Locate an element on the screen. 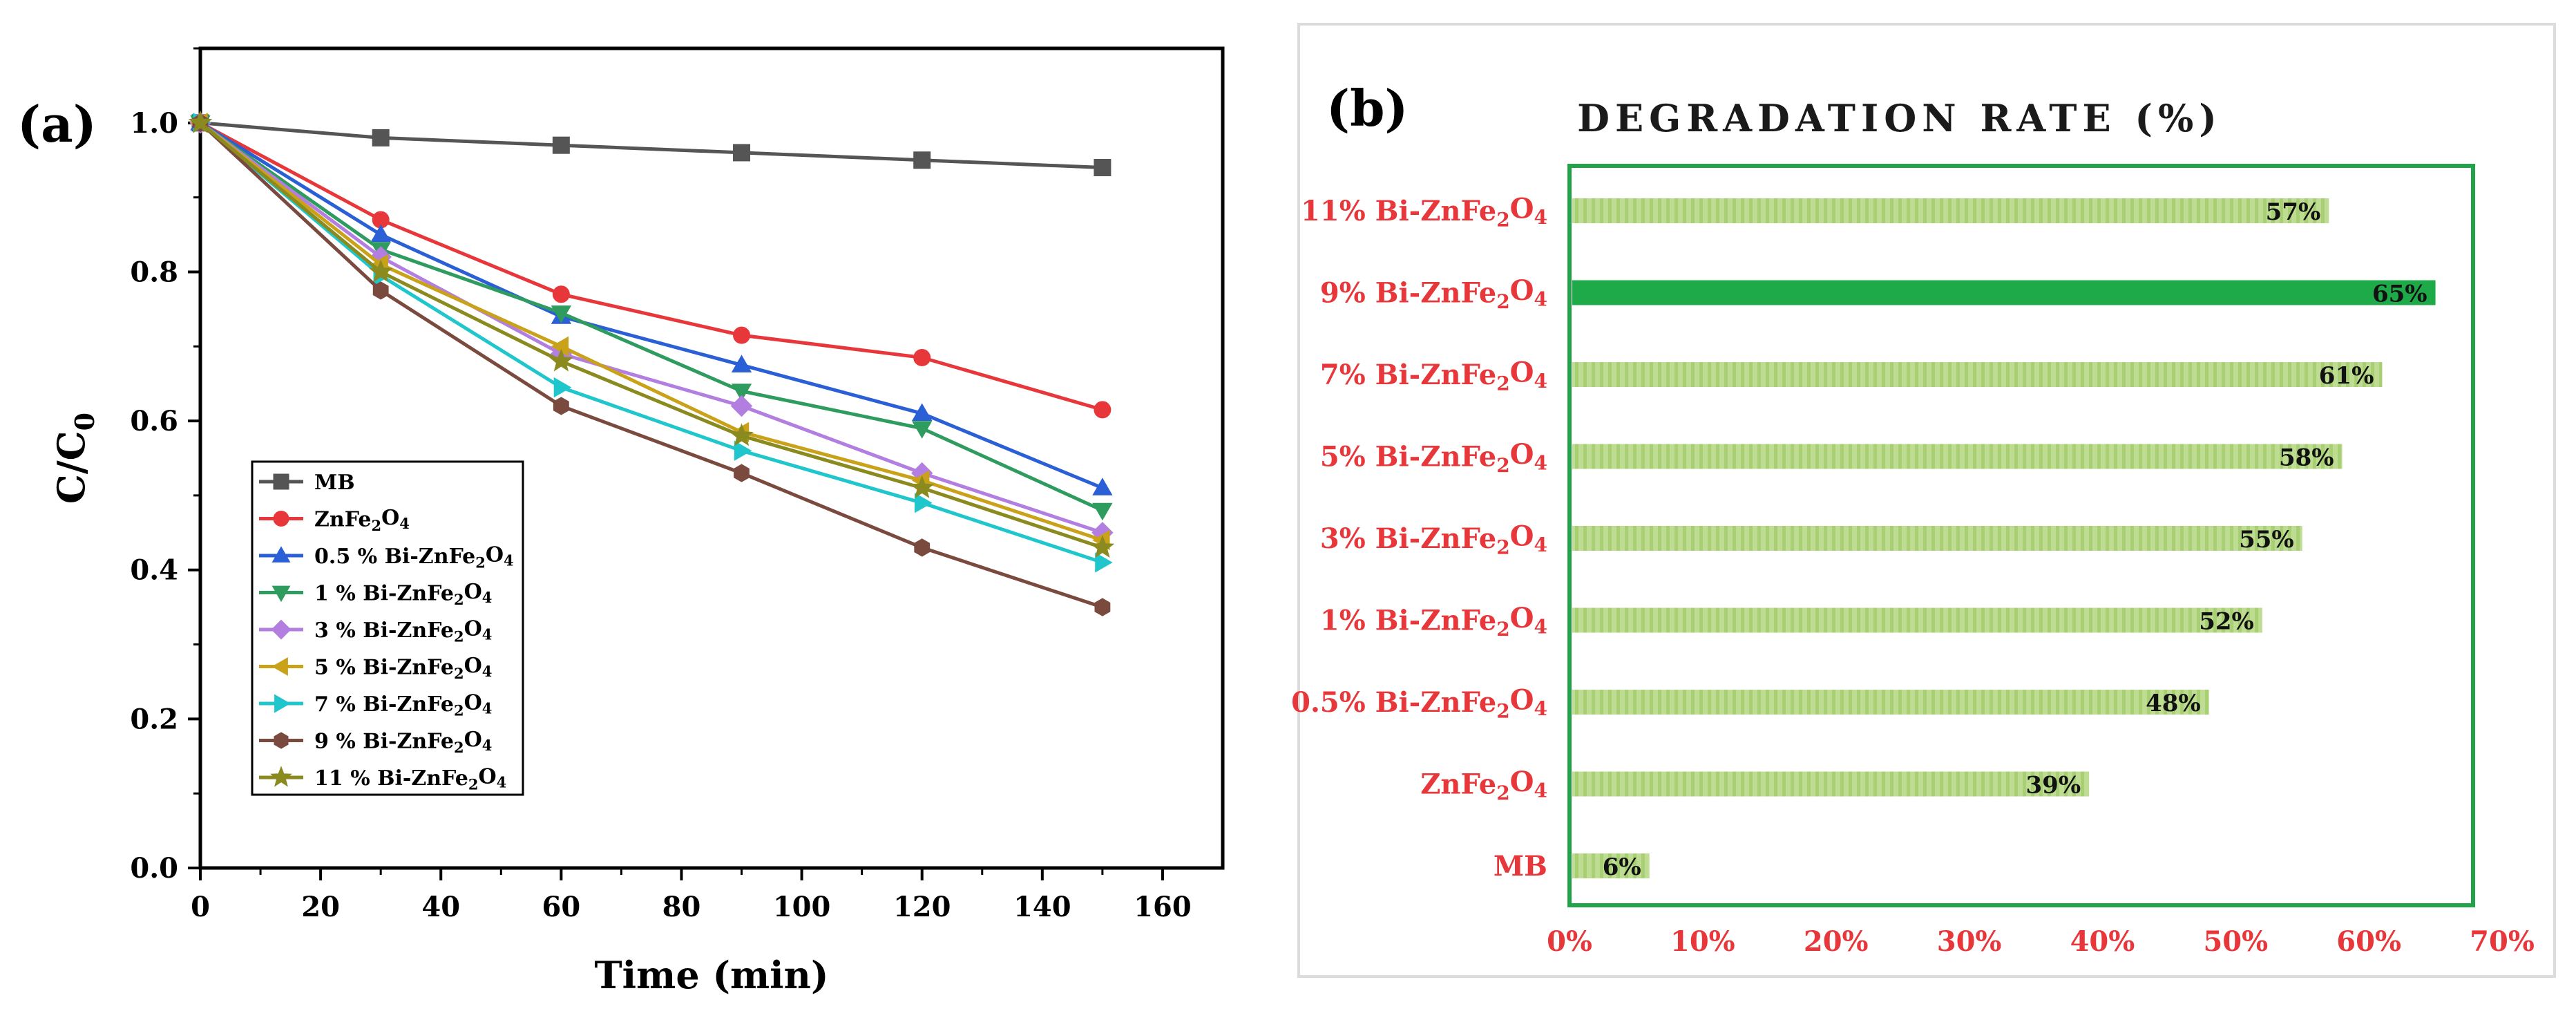  legend-item: ZnFe2O4 is located at coordinates (334, 520).